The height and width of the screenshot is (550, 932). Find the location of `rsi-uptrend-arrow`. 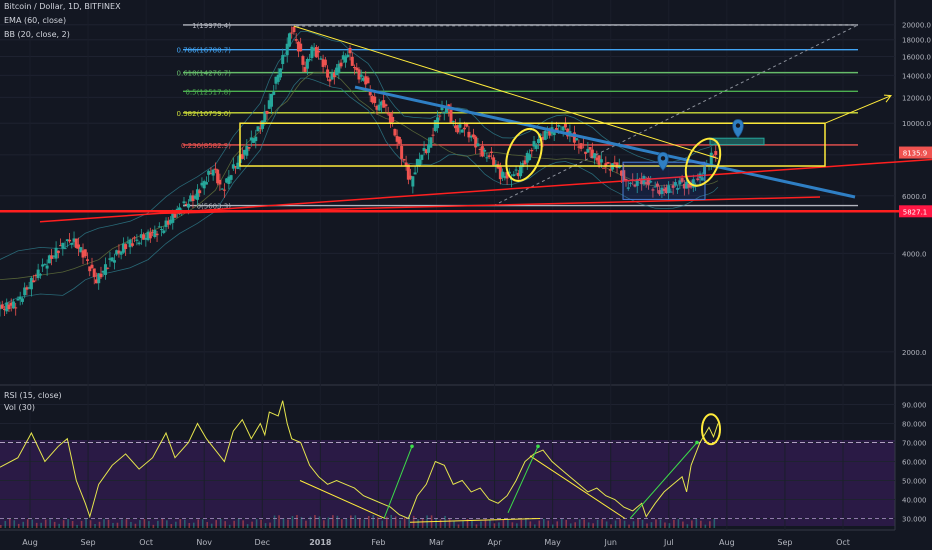

rsi-uptrend-arrow is located at coordinates (663, 480).